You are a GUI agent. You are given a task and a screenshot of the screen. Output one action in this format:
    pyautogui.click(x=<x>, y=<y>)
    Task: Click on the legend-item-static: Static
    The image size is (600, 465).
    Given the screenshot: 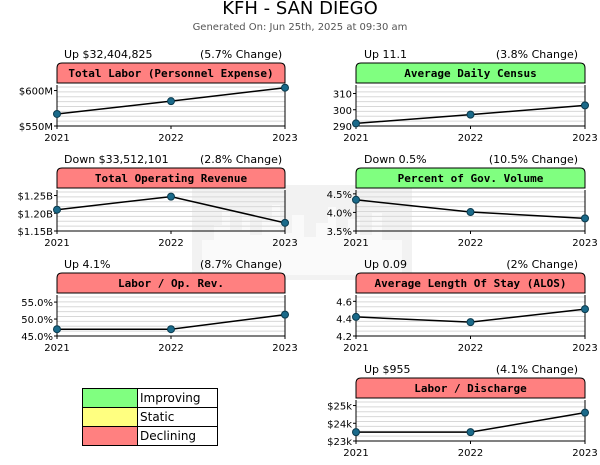 What is the action you would take?
    pyautogui.click(x=150, y=417)
    